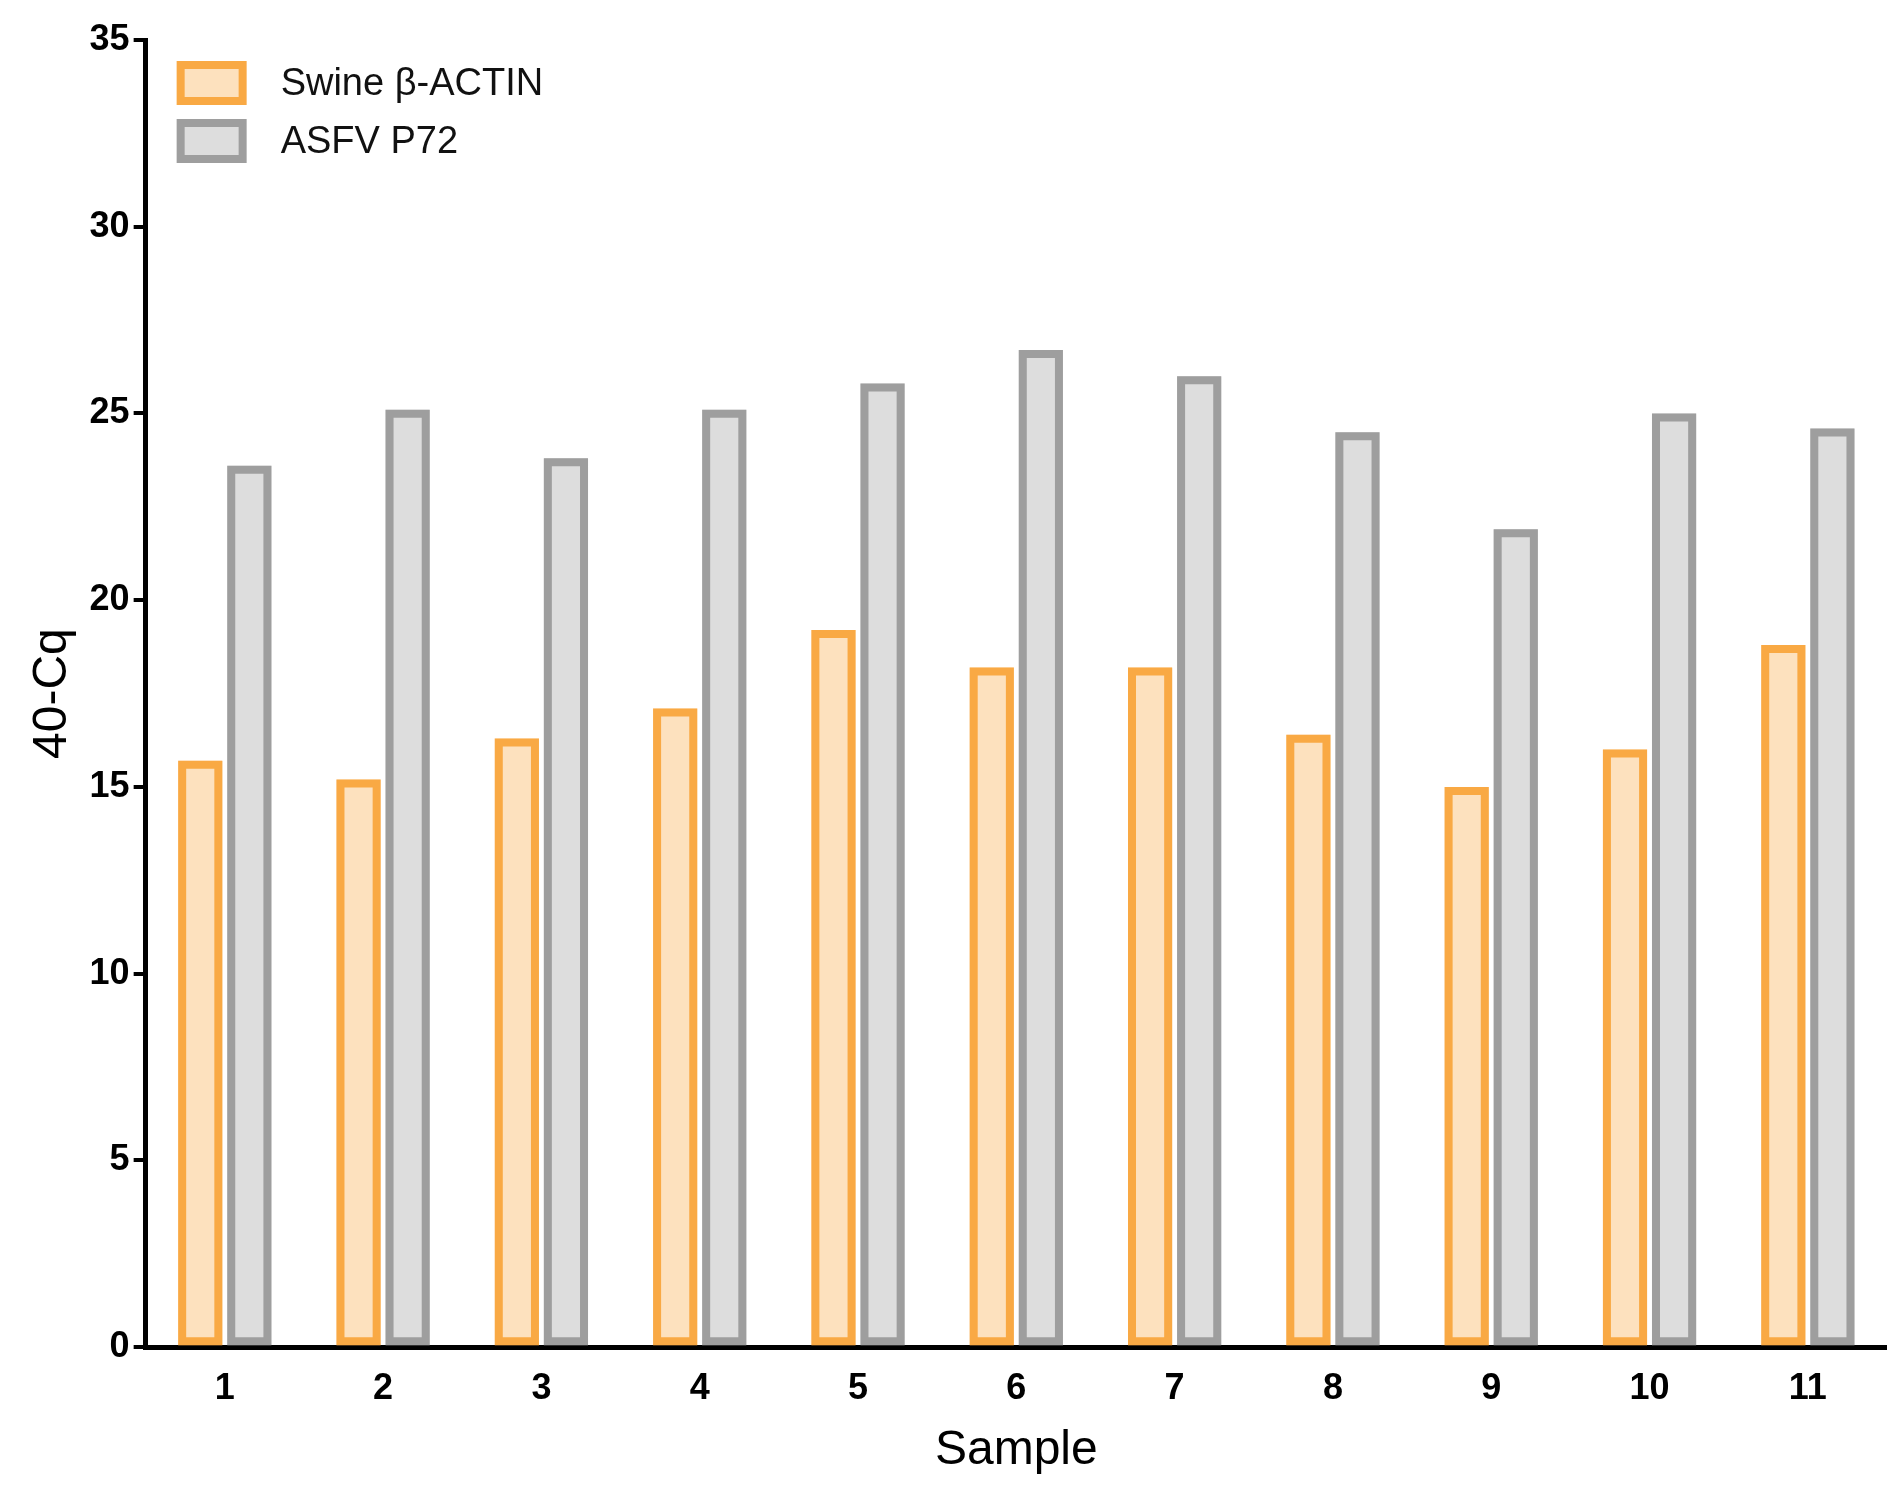 The width and height of the screenshot is (1887, 1494). I want to click on x-tick-label: 3, so click(541, 1386).